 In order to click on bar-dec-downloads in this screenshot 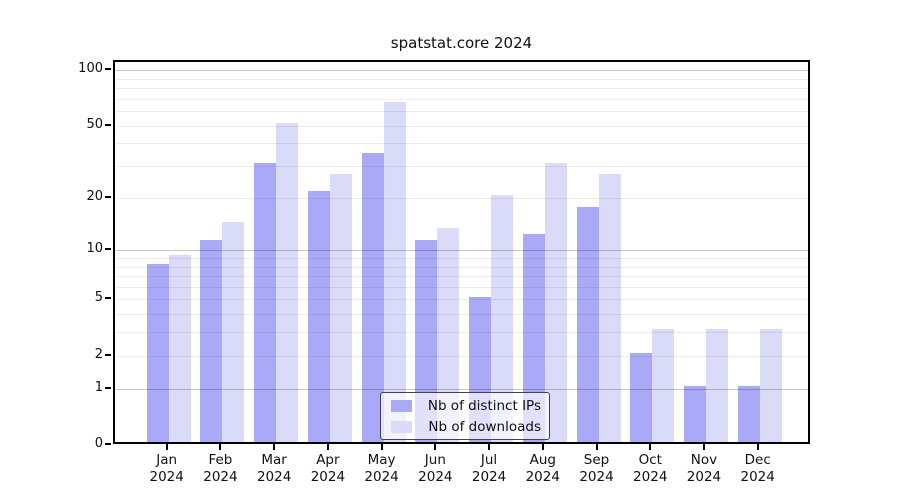, I will do `click(770, 385)`.